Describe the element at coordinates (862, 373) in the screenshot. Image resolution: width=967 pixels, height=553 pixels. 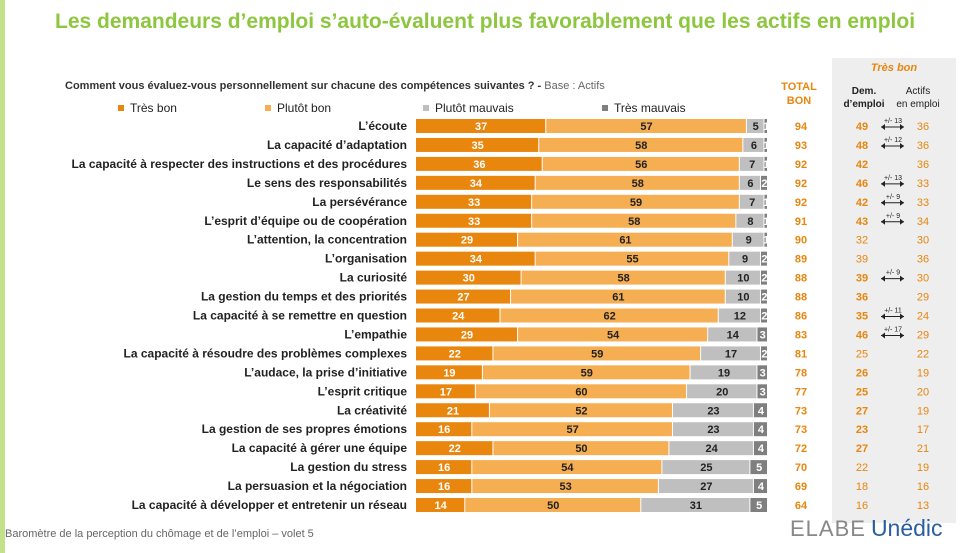
I see `tres-bon-dem-value: 26` at that location.